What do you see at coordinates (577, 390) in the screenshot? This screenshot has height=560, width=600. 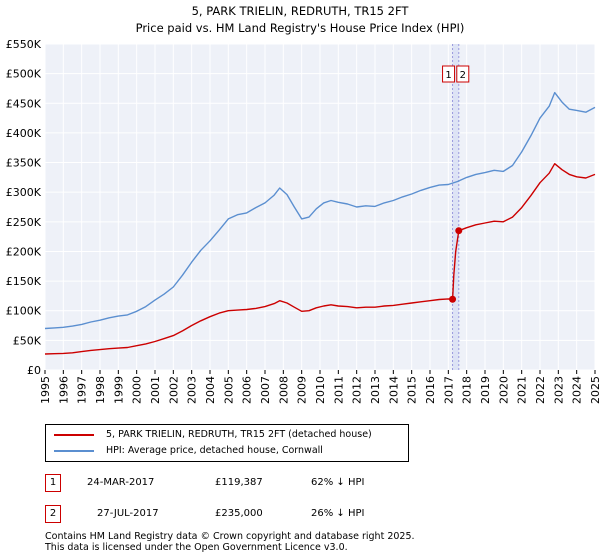 I see `x-tick-label: 2024` at bounding box center [577, 390].